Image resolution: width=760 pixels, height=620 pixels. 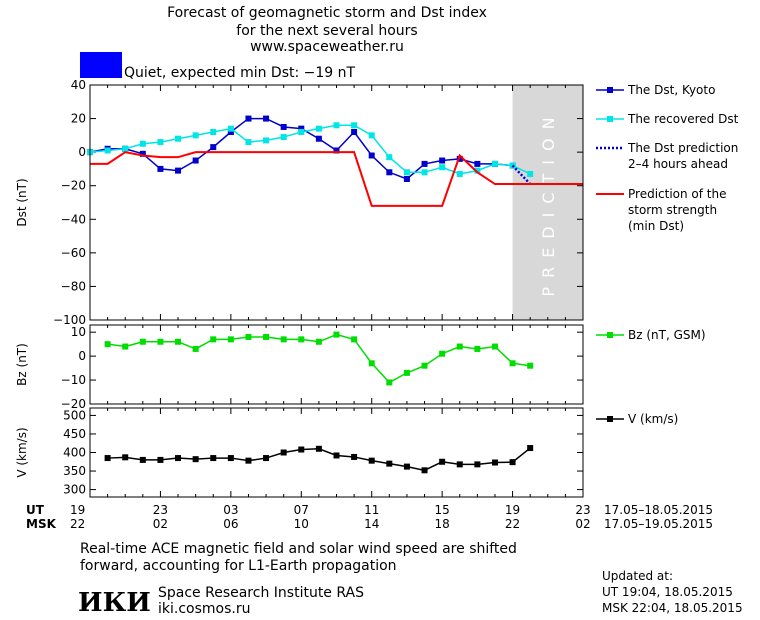 I want to click on y-axis-label: V (km/s), so click(x=22, y=452).